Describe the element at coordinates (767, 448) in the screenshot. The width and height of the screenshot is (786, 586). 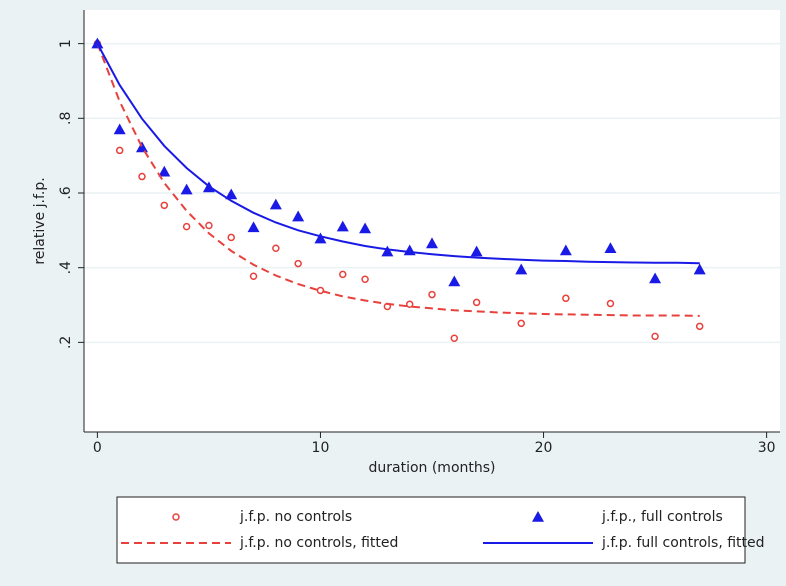
I see `x-tick-label: 30` at that location.